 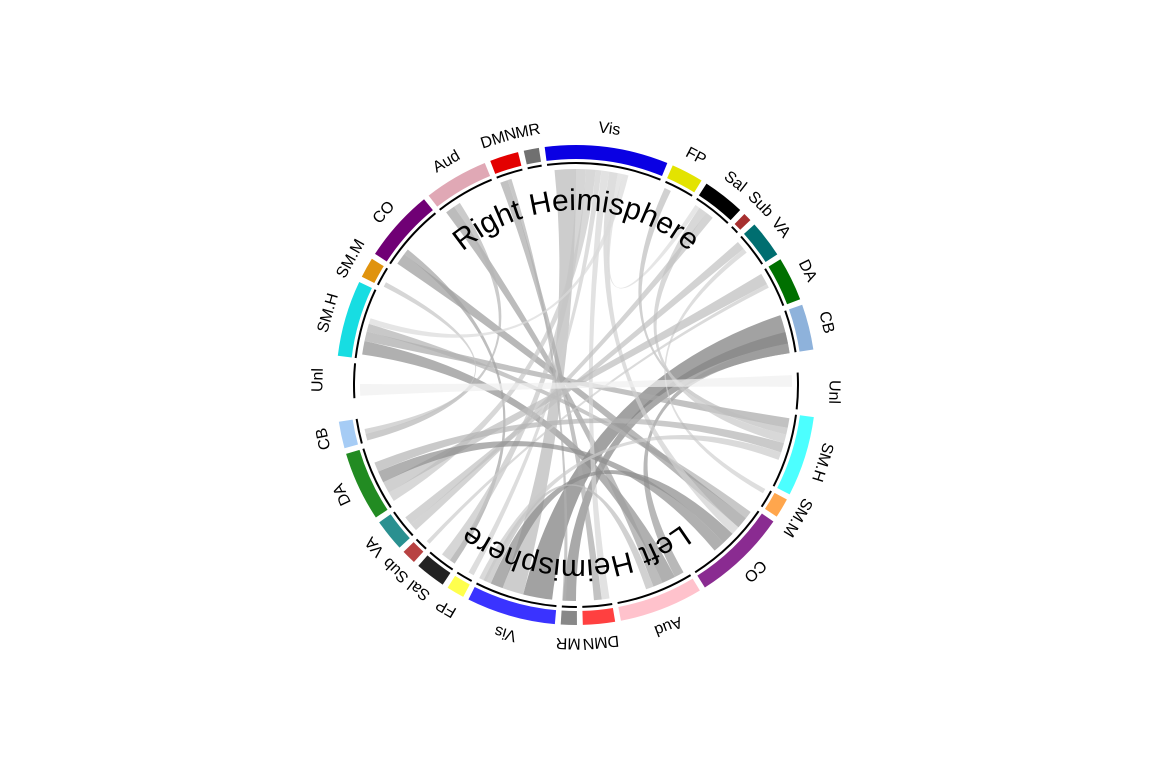 What do you see at coordinates (597, 605) in the screenshot?
I see `baseline-left-dmn` at bounding box center [597, 605].